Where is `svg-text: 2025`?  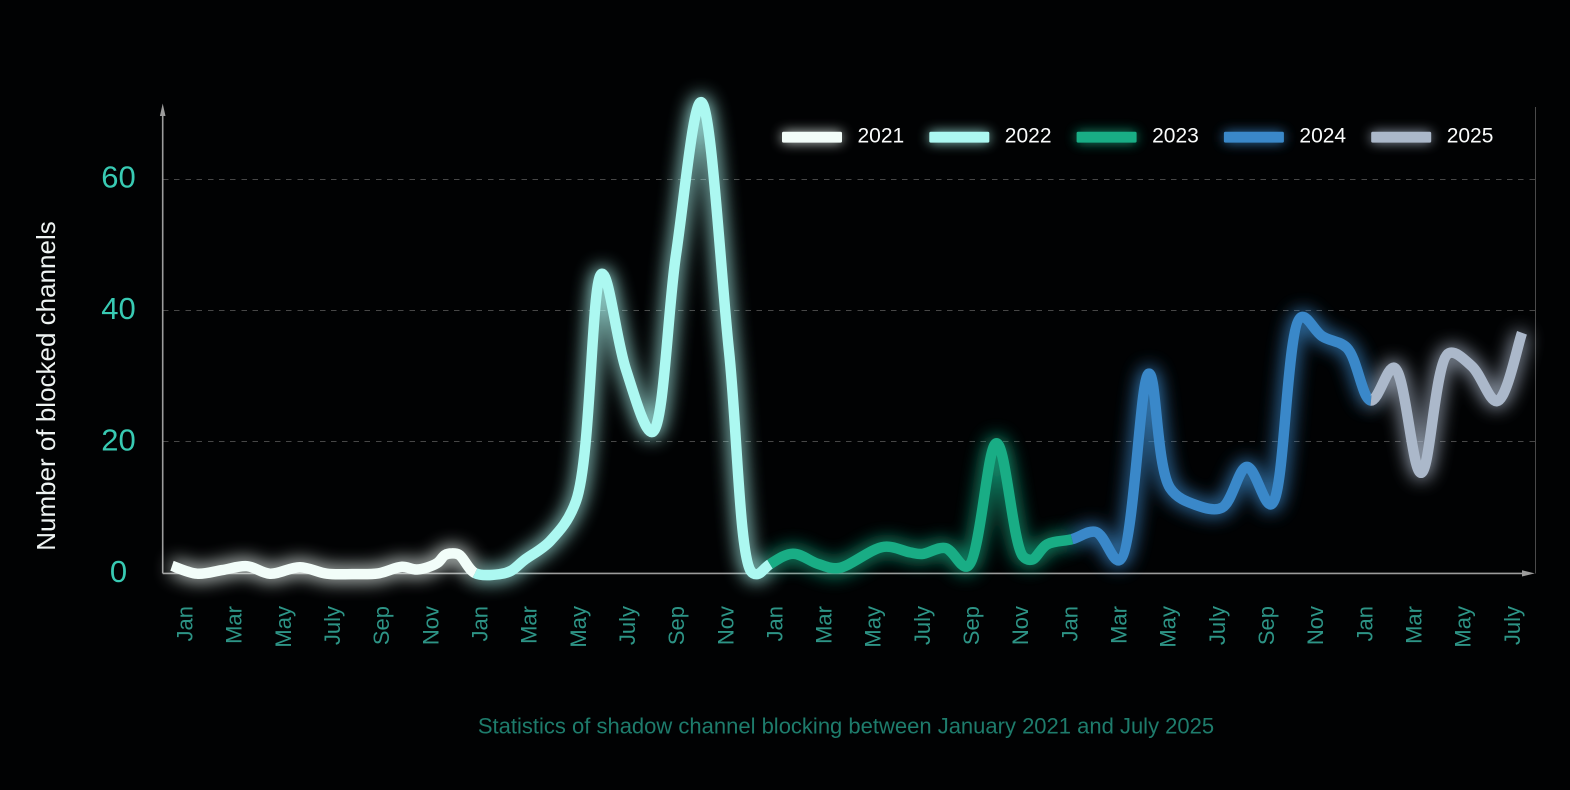 svg-text: 2025 is located at coordinates (1470, 136).